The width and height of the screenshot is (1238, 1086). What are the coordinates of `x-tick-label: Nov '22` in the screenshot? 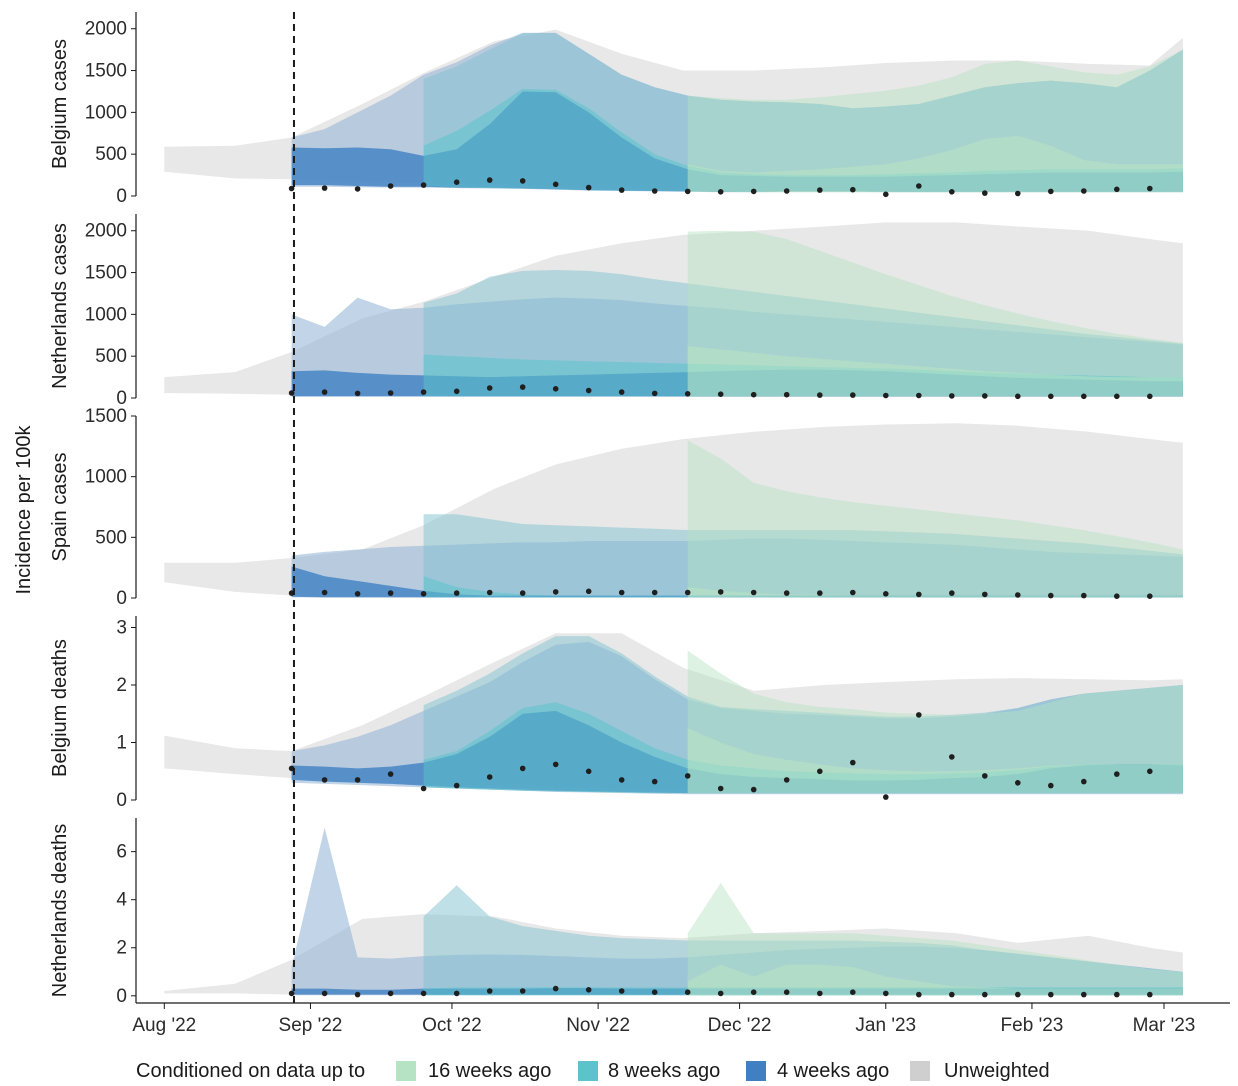 It's located at (598, 1025).